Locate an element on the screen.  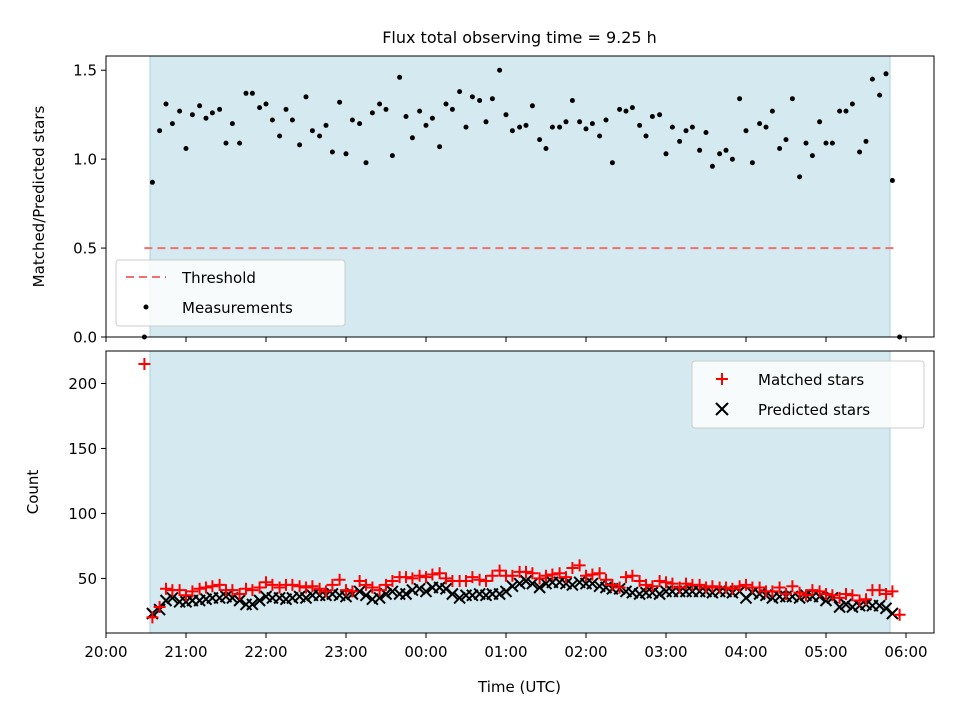
x-tick-label: 21:00 is located at coordinates (185, 652).